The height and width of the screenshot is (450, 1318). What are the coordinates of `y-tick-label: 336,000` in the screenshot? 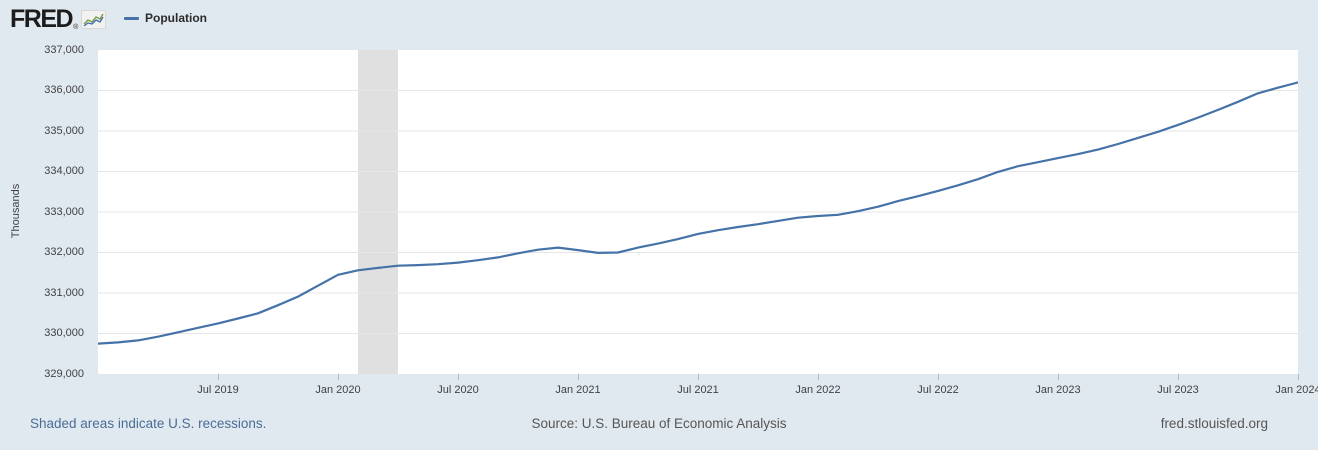 It's located at (64, 90).